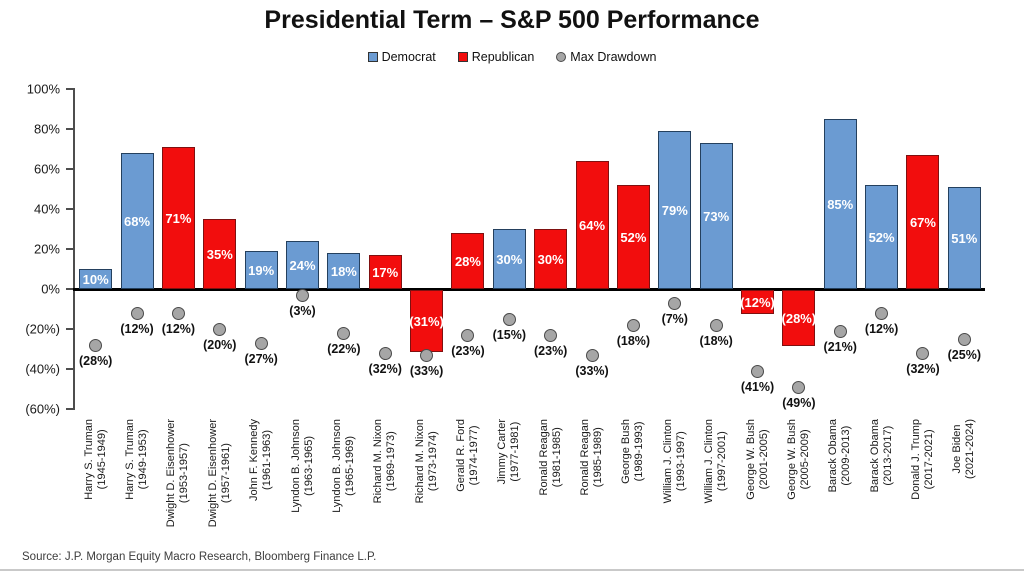 The width and height of the screenshot is (1024, 578). What do you see at coordinates (468, 261) in the screenshot?
I see `term-return-bar: 28%` at bounding box center [468, 261].